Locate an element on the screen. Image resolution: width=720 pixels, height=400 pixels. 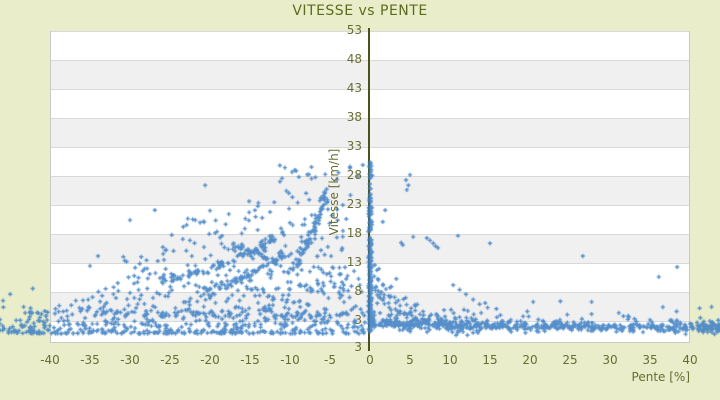
x-tick-label: -35 is located at coordinates (90, 360).